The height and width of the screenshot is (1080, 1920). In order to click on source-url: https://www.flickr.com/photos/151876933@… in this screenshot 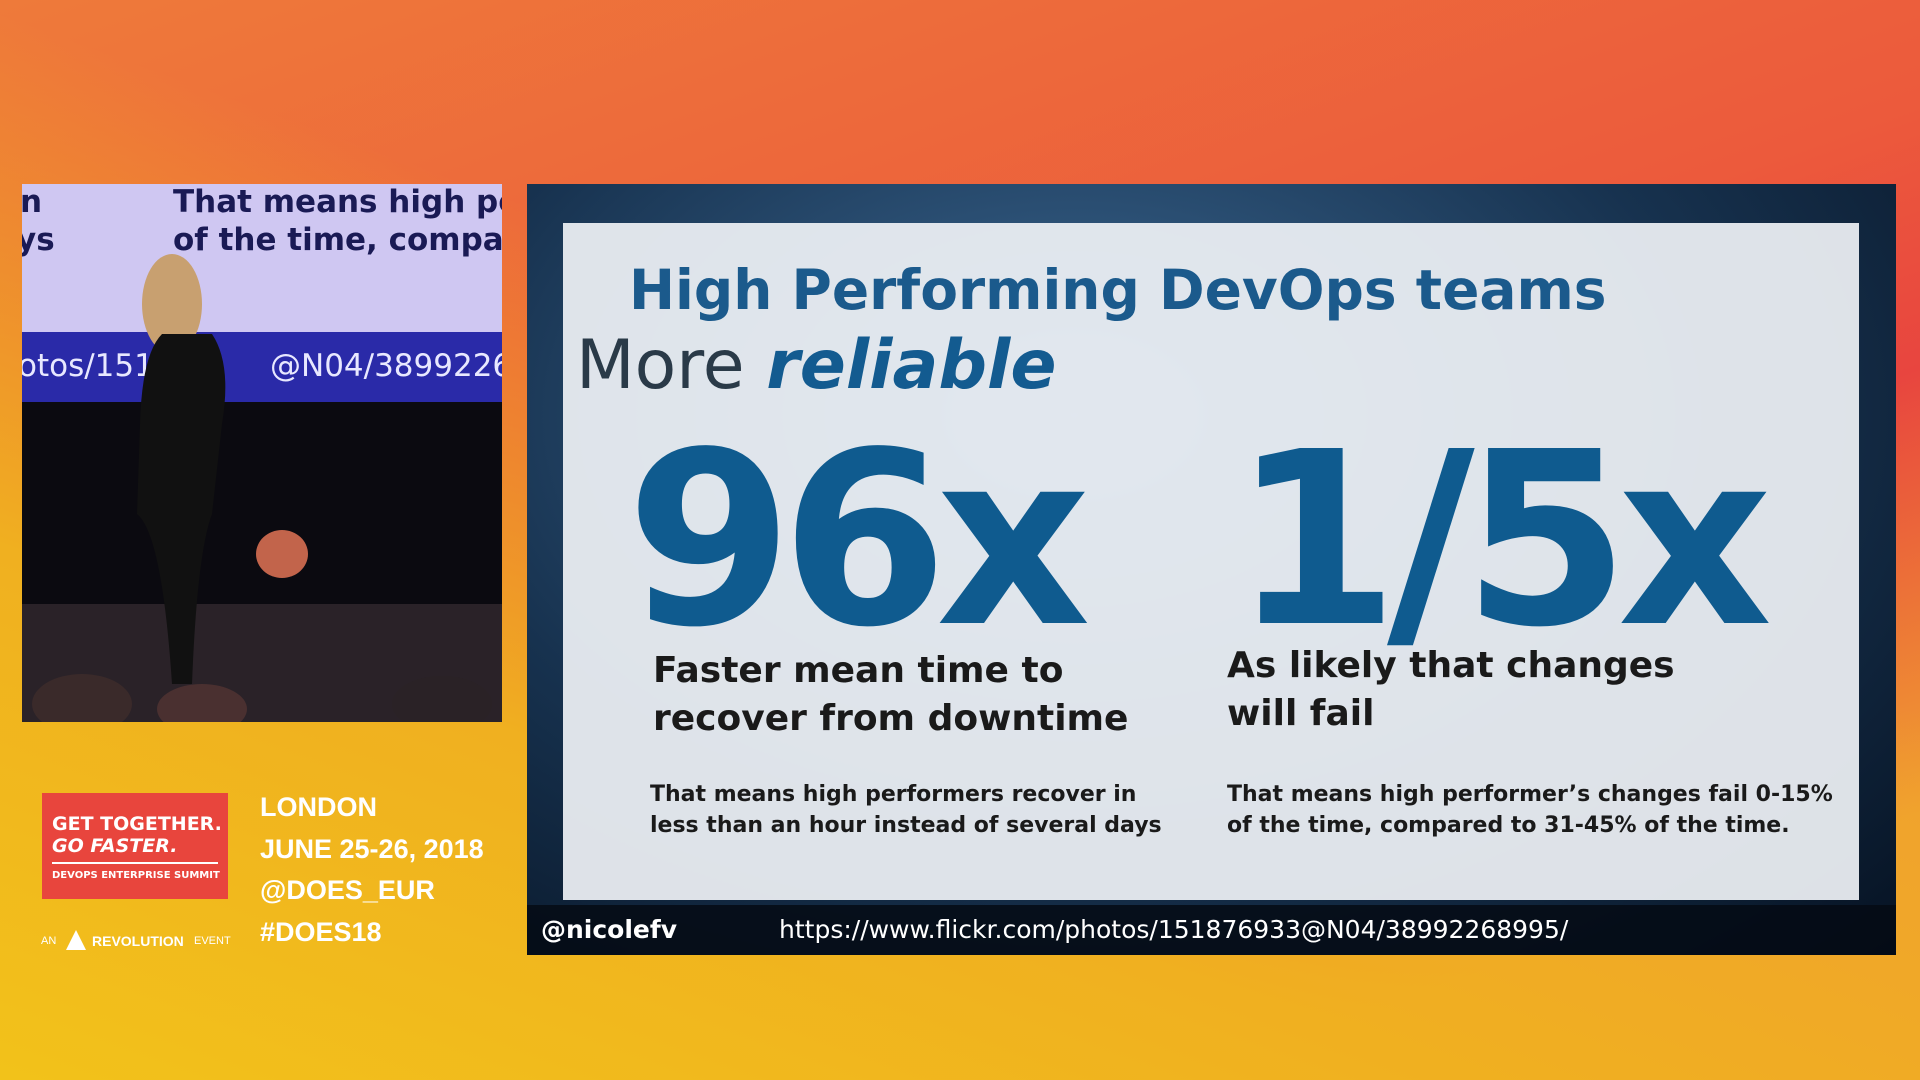, I will do `click(1174, 929)`.